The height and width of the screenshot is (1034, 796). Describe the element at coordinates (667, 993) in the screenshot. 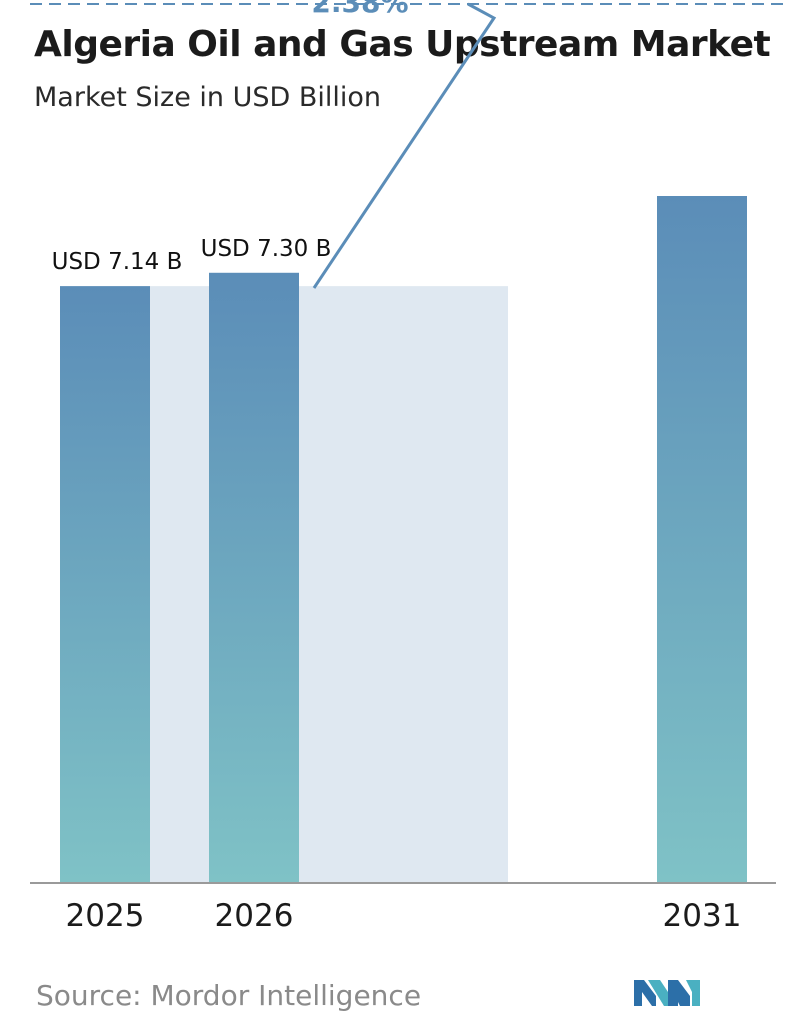

I see `mordor-intelligence-logo-icon` at that location.